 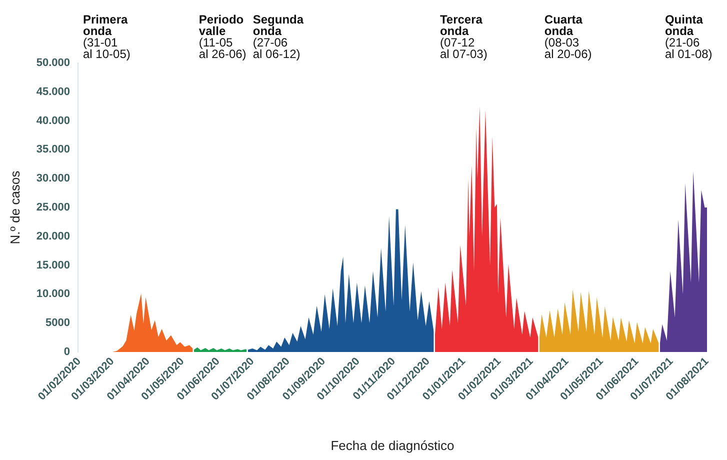 I want to click on y-tick-label: 10.000, so click(x=53, y=294).